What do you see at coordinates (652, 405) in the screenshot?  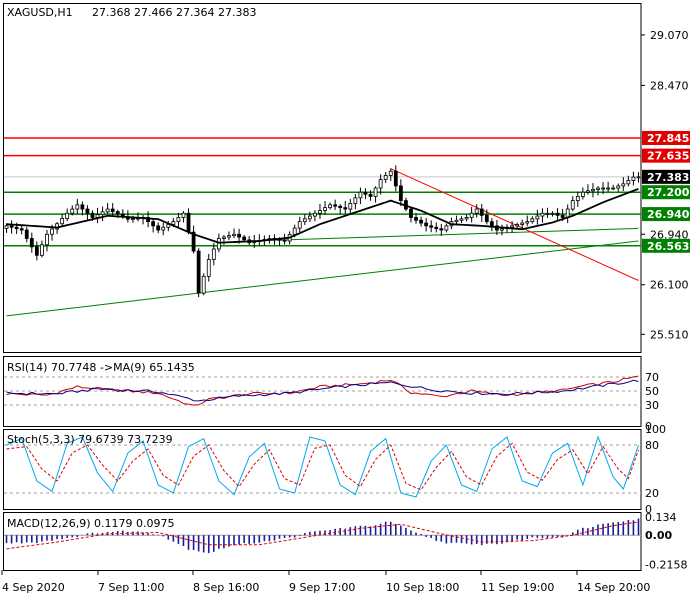 I see `rsi-tick-label: 30` at bounding box center [652, 405].